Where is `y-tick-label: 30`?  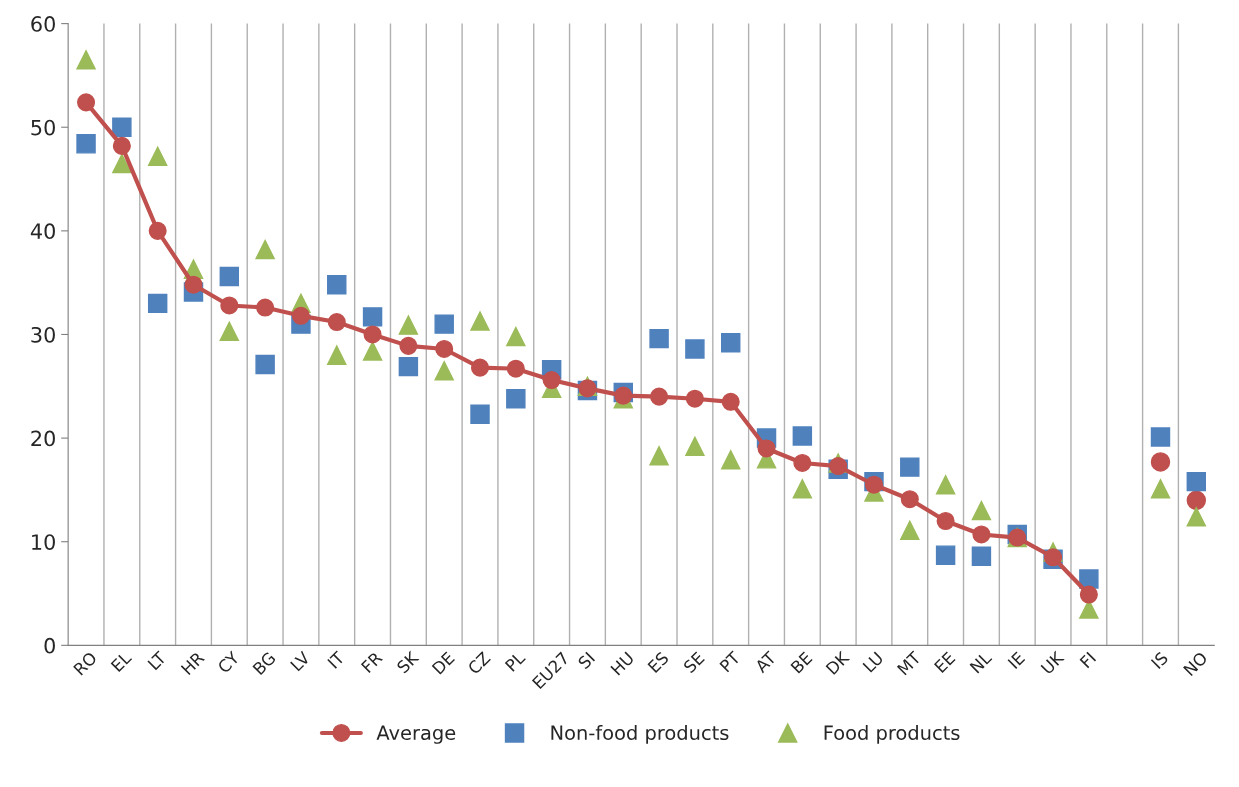 y-tick-label: 30 is located at coordinates (43, 334).